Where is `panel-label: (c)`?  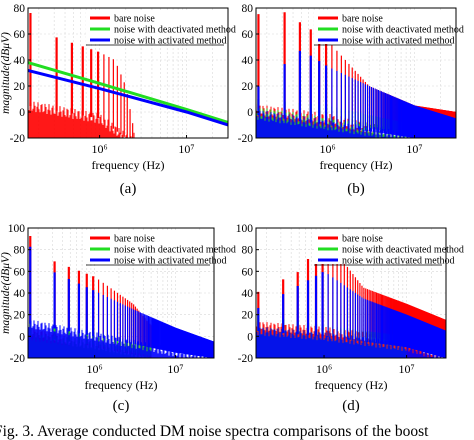
panel-label: (c) is located at coordinates (121, 406).